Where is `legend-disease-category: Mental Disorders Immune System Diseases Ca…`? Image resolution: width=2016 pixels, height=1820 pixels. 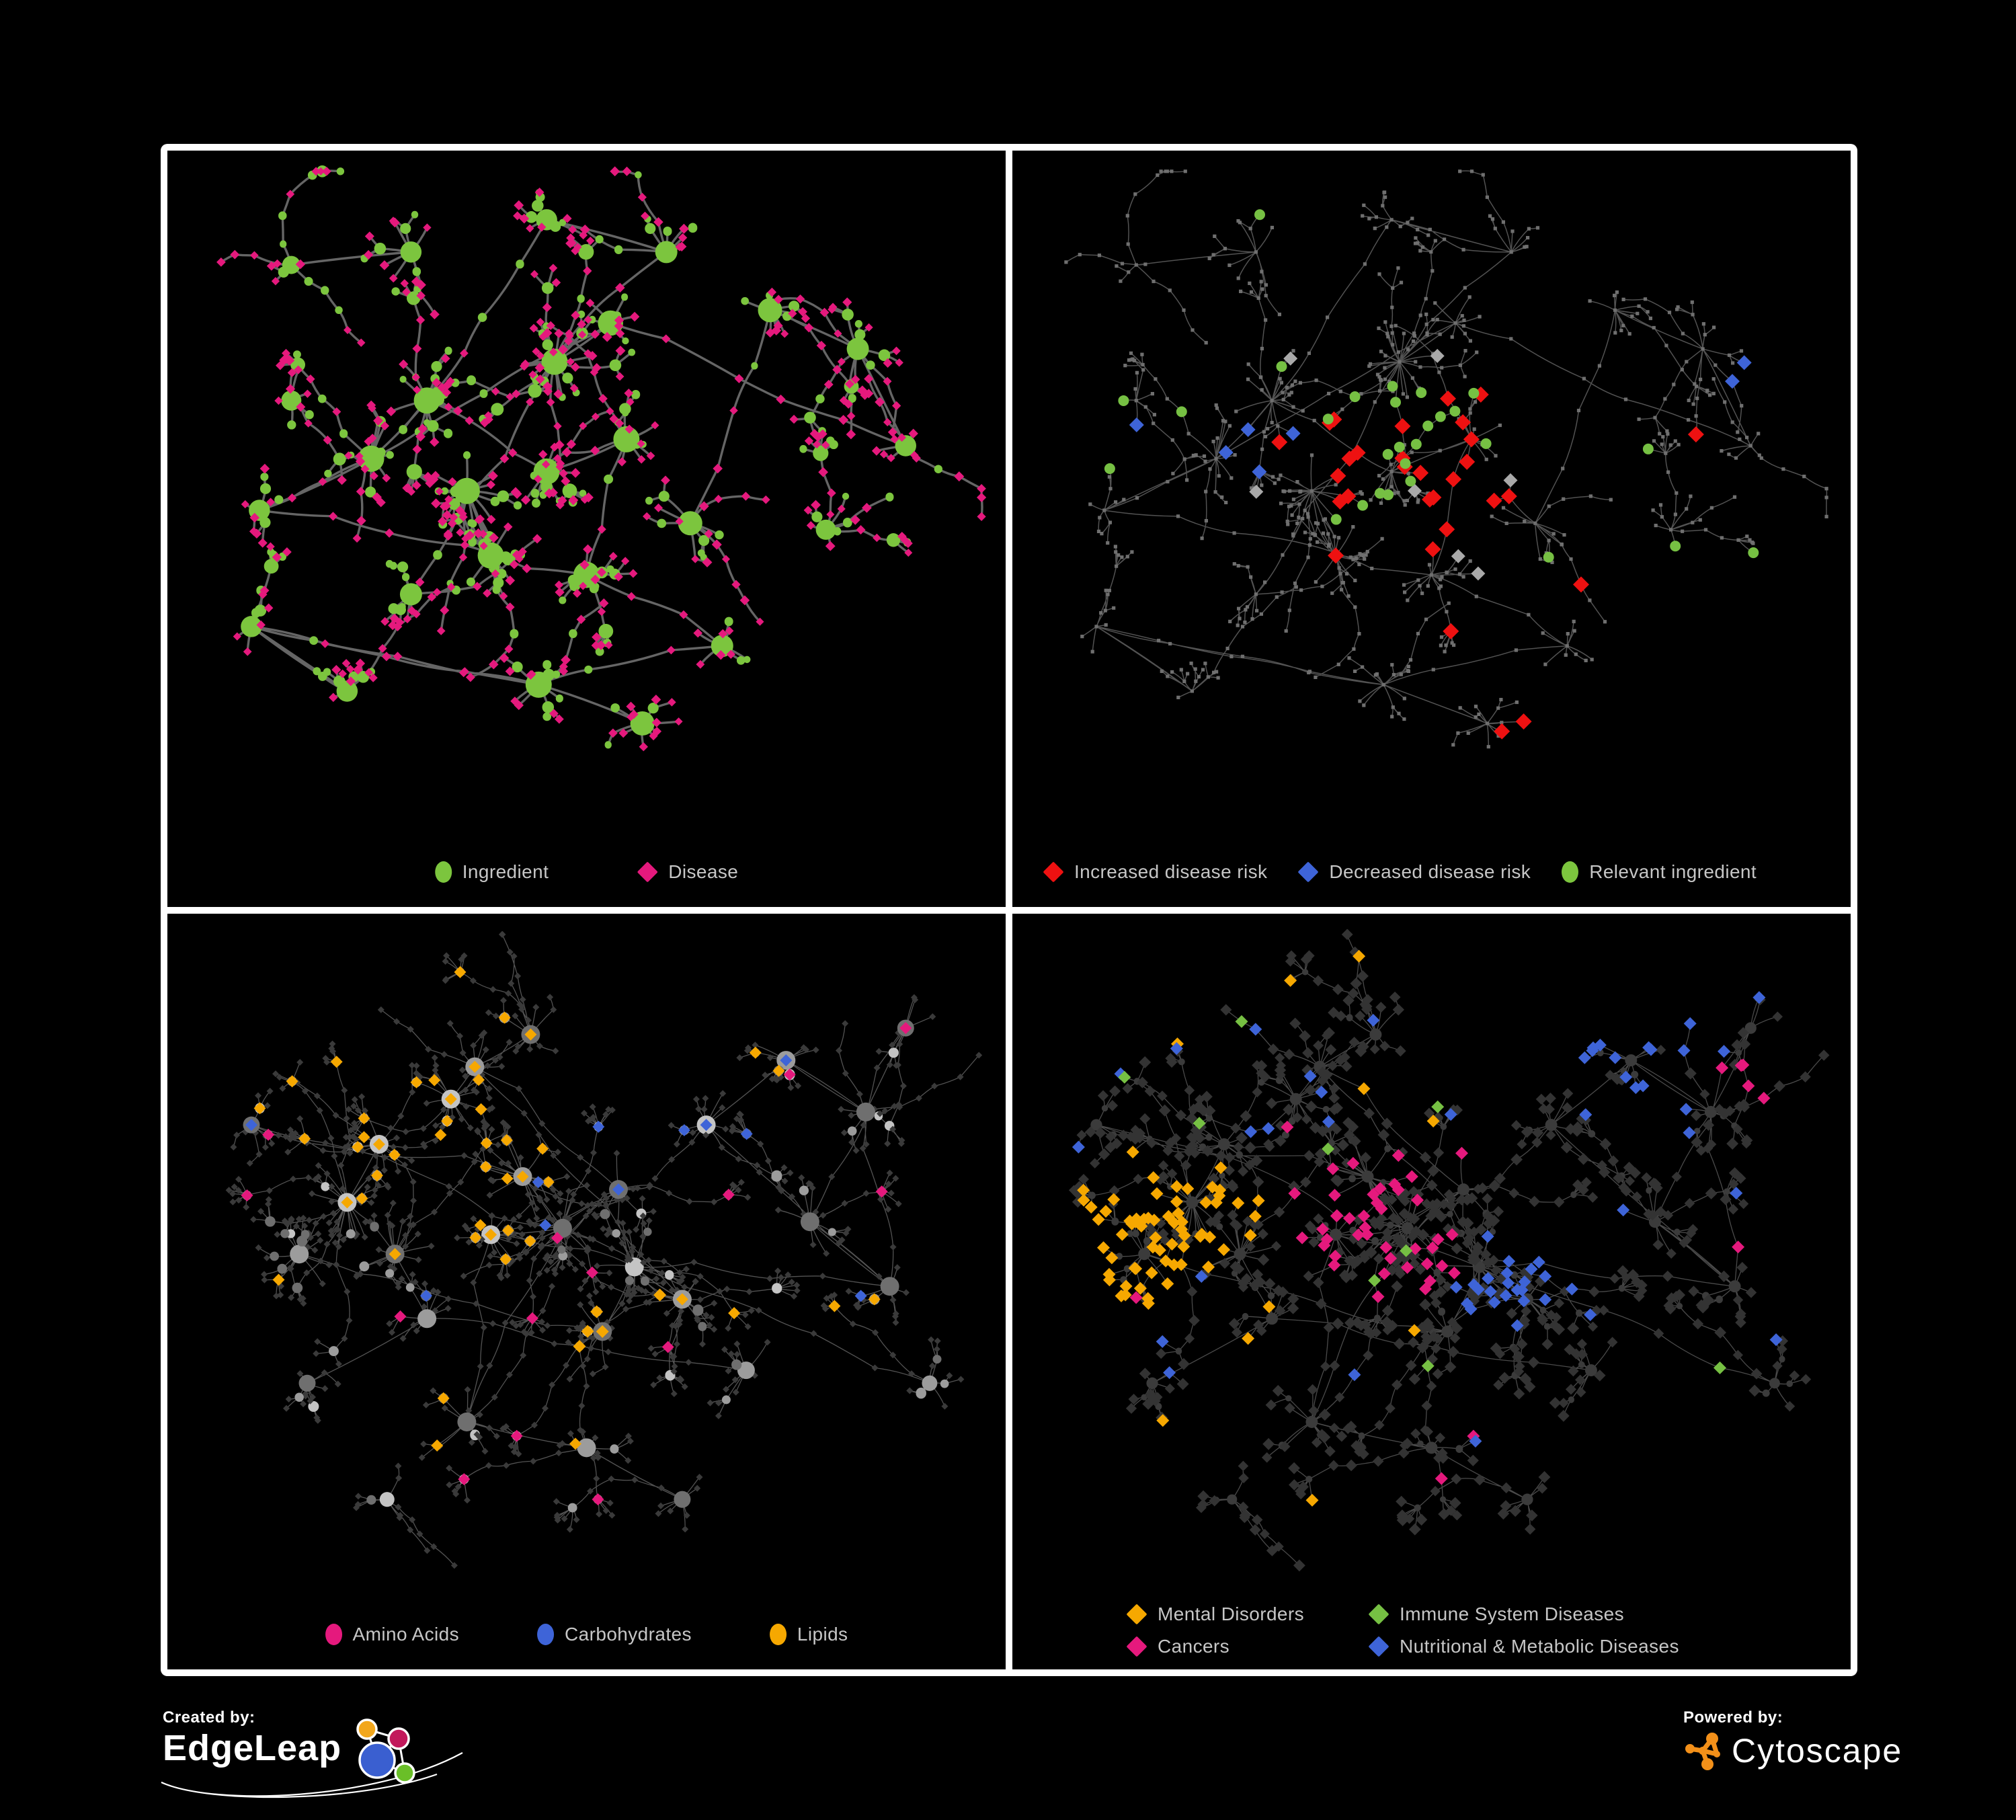 legend-disease-category: Mental Disorders Immune System Diseases Ca… is located at coordinates (1402, 1630).